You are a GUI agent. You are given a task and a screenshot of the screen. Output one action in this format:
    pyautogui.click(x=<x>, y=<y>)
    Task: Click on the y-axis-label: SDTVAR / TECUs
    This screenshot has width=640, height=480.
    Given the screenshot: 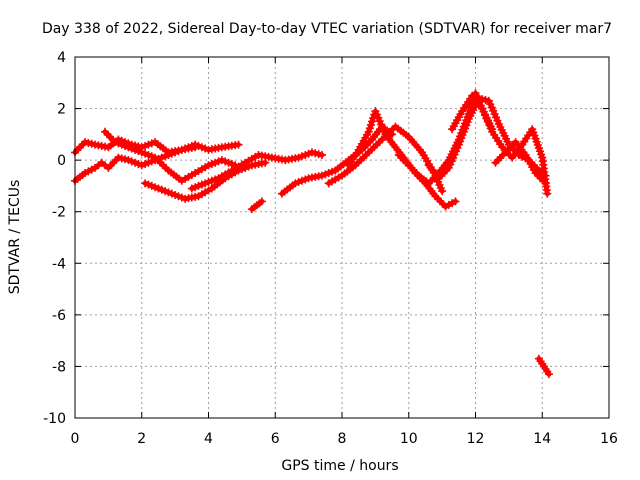 What is the action you would take?
    pyautogui.click(x=15, y=237)
    